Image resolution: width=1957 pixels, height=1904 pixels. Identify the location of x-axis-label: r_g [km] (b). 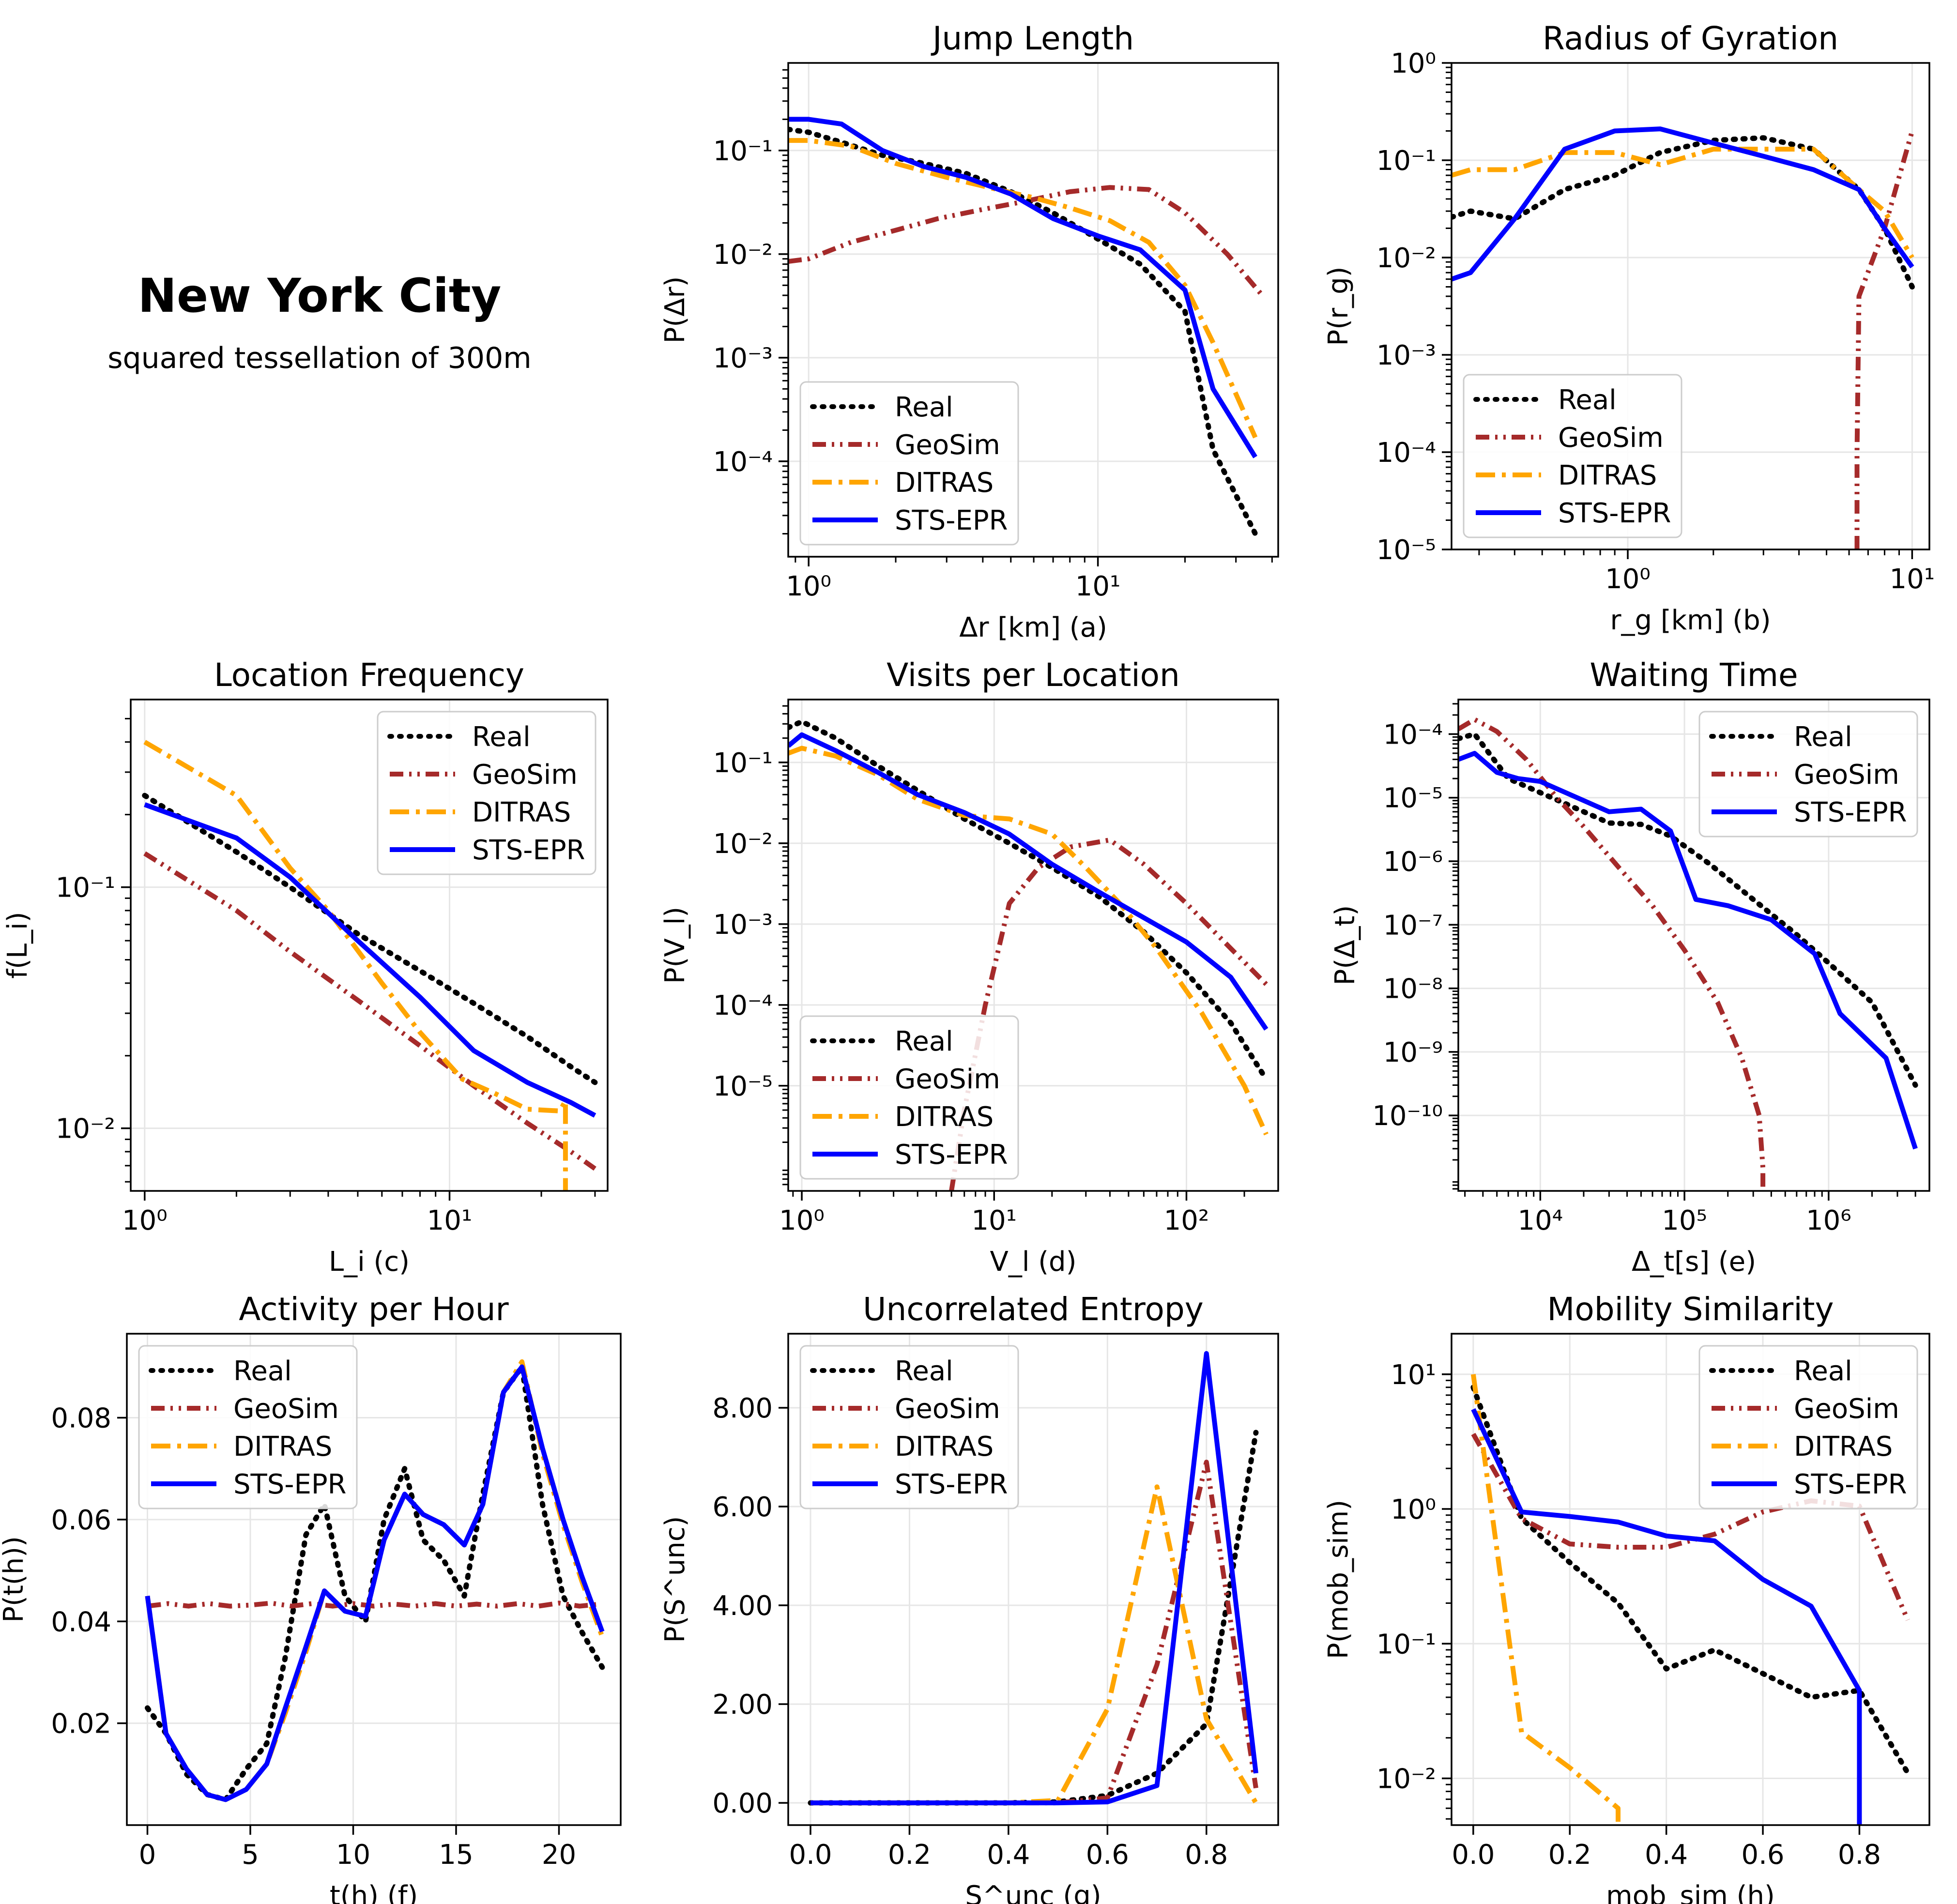
(1690, 620).